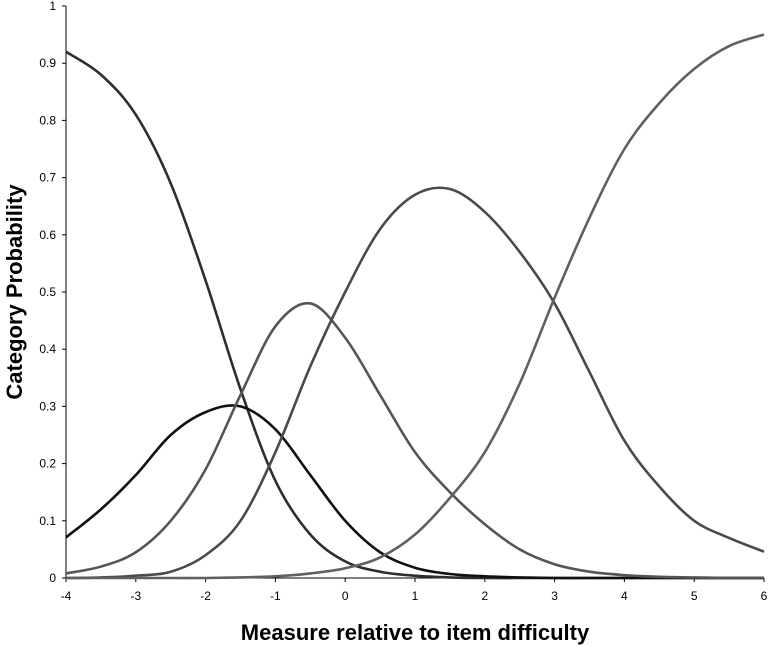 The height and width of the screenshot is (646, 770). What do you see at coordinates (484, 596) in the screenshot?
I see `x-tick-label: 2` at bounding box center [484, 596].